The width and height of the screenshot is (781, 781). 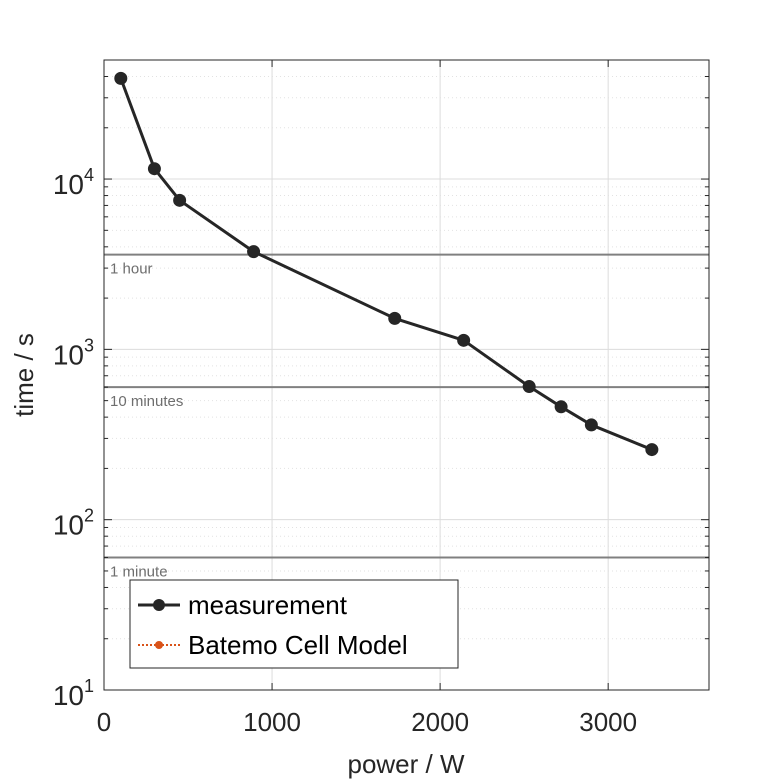 I want to click on y-axis-label: time / s, so click(x=24, y=375).